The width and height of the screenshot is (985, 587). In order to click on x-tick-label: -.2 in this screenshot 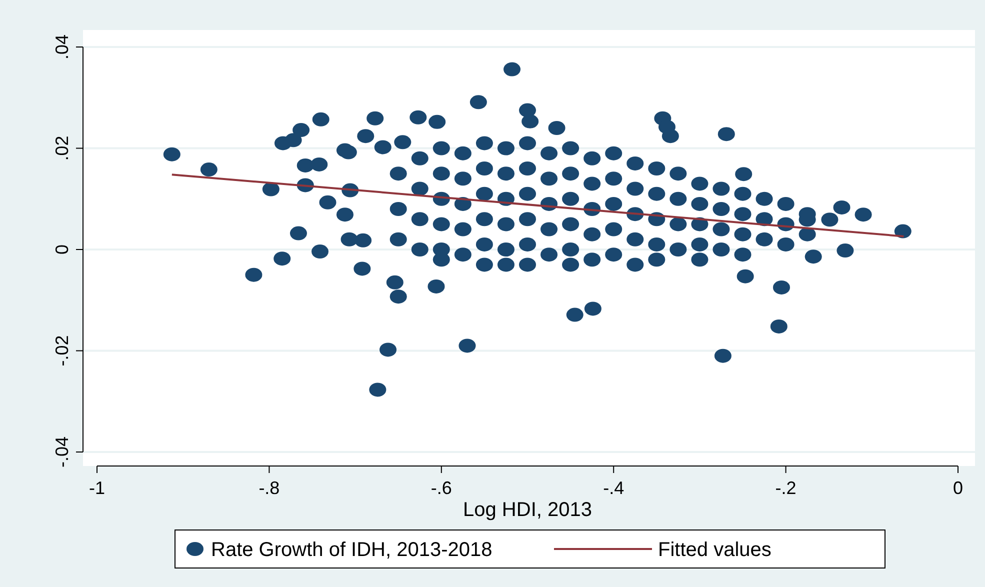, I will do `click(785, 488)`.